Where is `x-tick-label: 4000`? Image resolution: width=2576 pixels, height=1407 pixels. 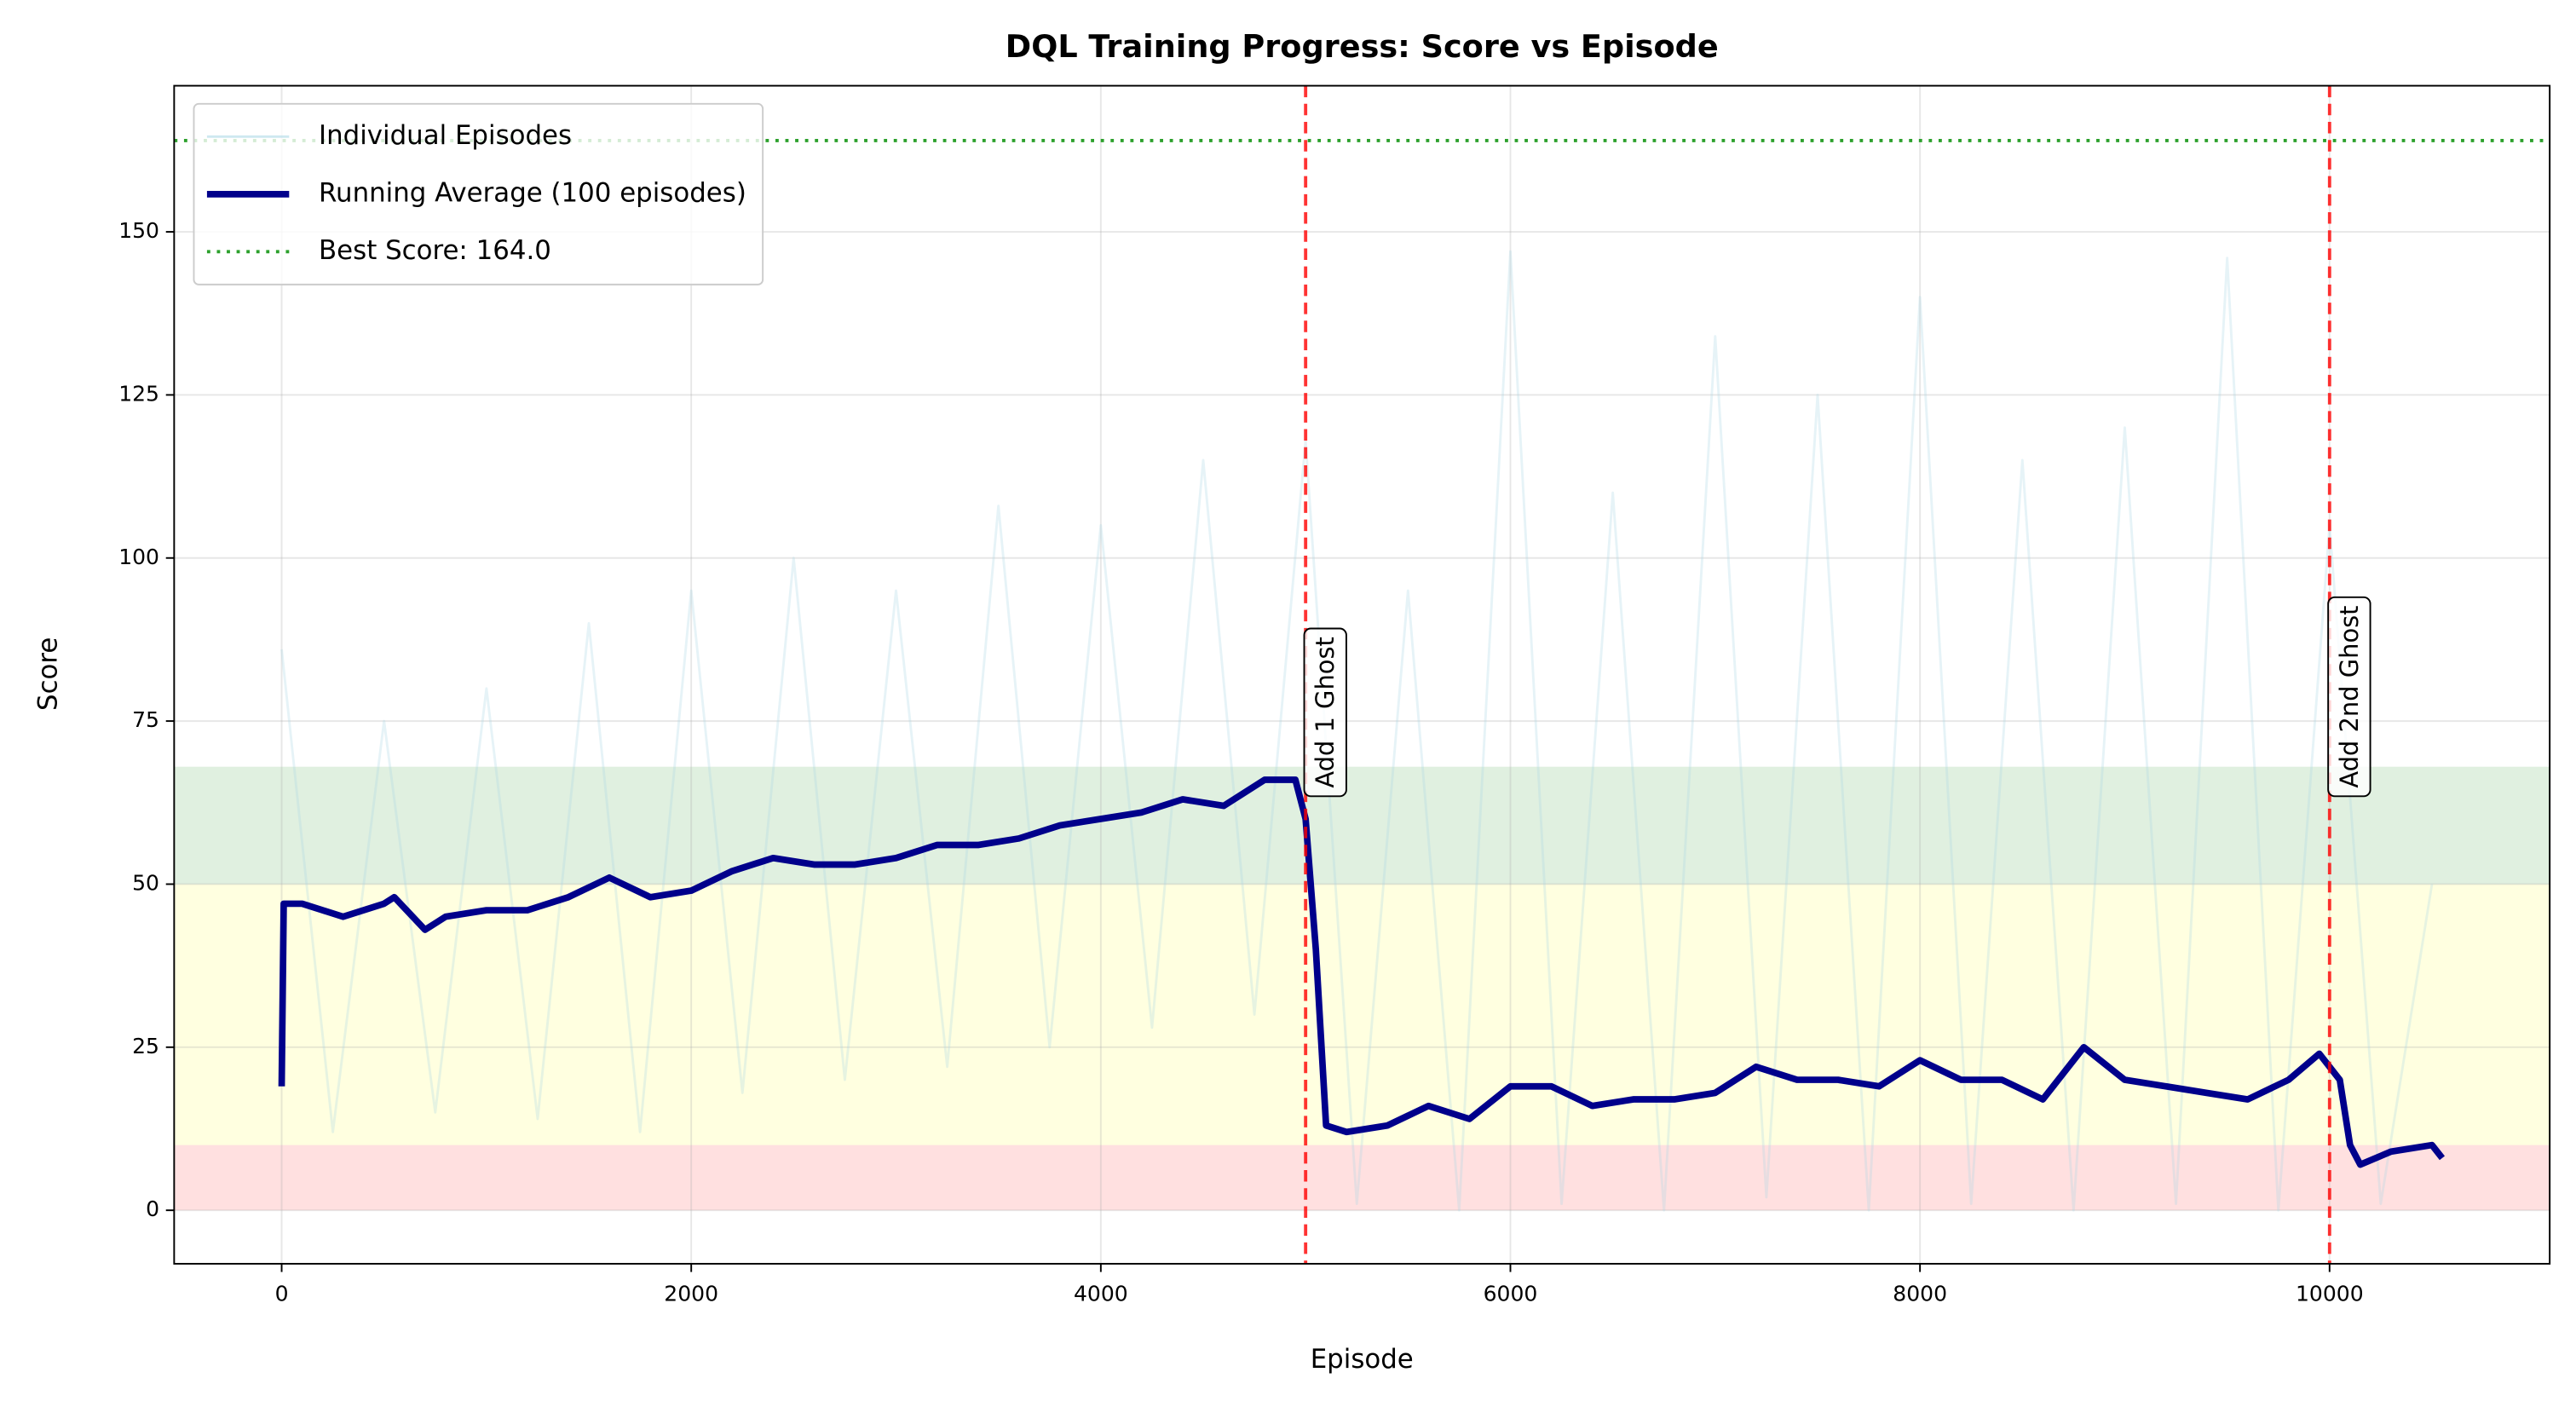
x-tick-label: 4000 is located at coordinates (1101, 1294).